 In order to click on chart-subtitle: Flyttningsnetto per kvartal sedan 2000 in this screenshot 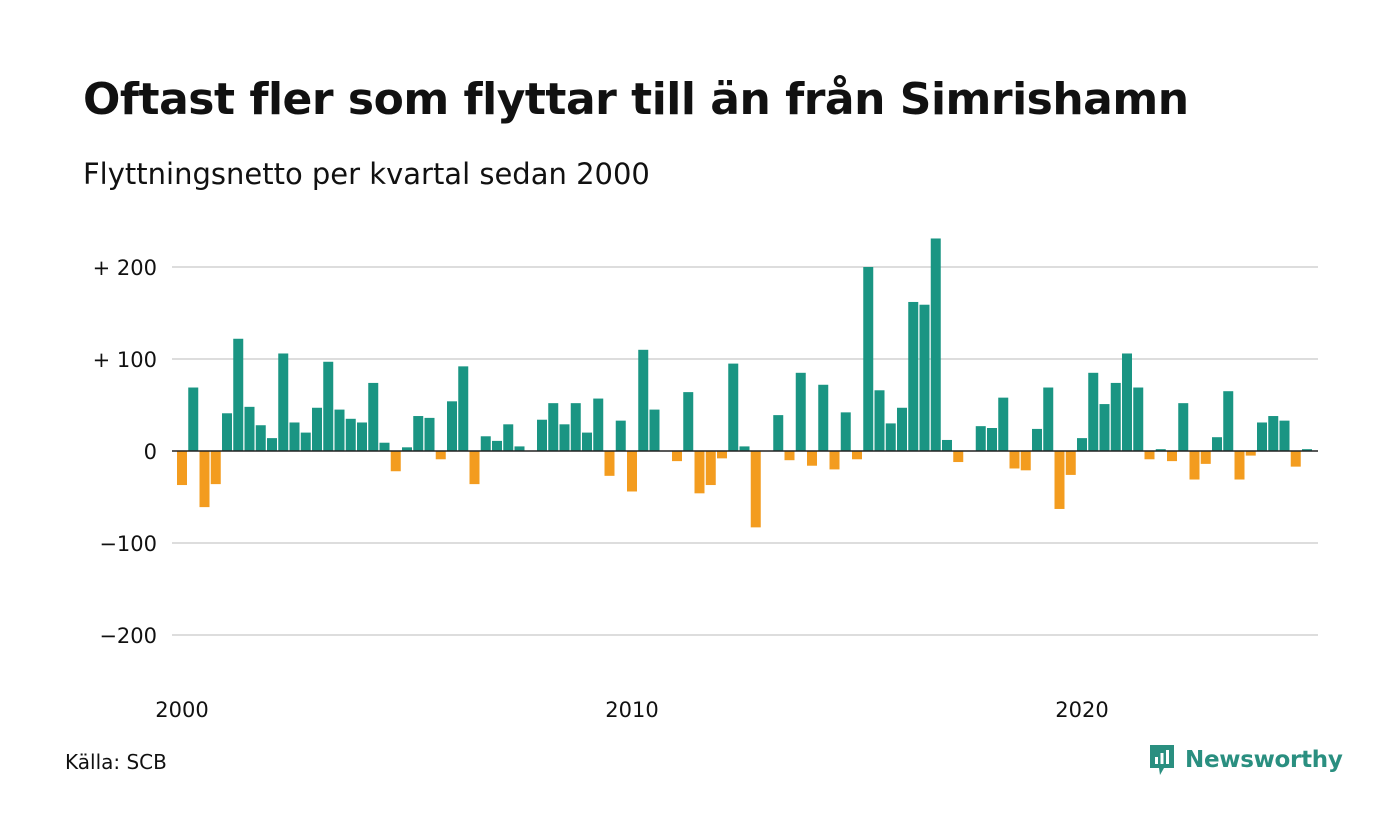, I will do `click(366, 174)`.